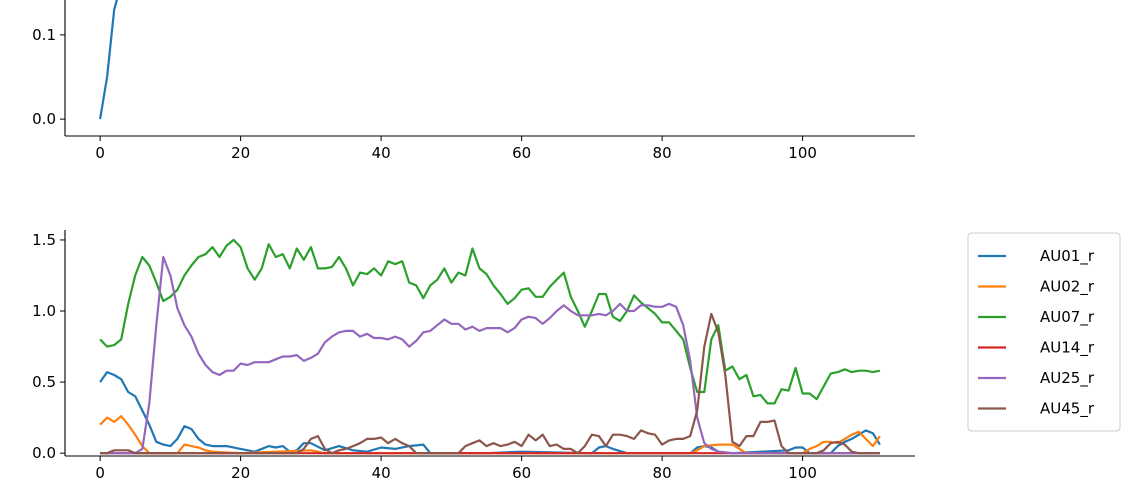  I want to click on legend-item: AU02_r, so click(1036, 287).